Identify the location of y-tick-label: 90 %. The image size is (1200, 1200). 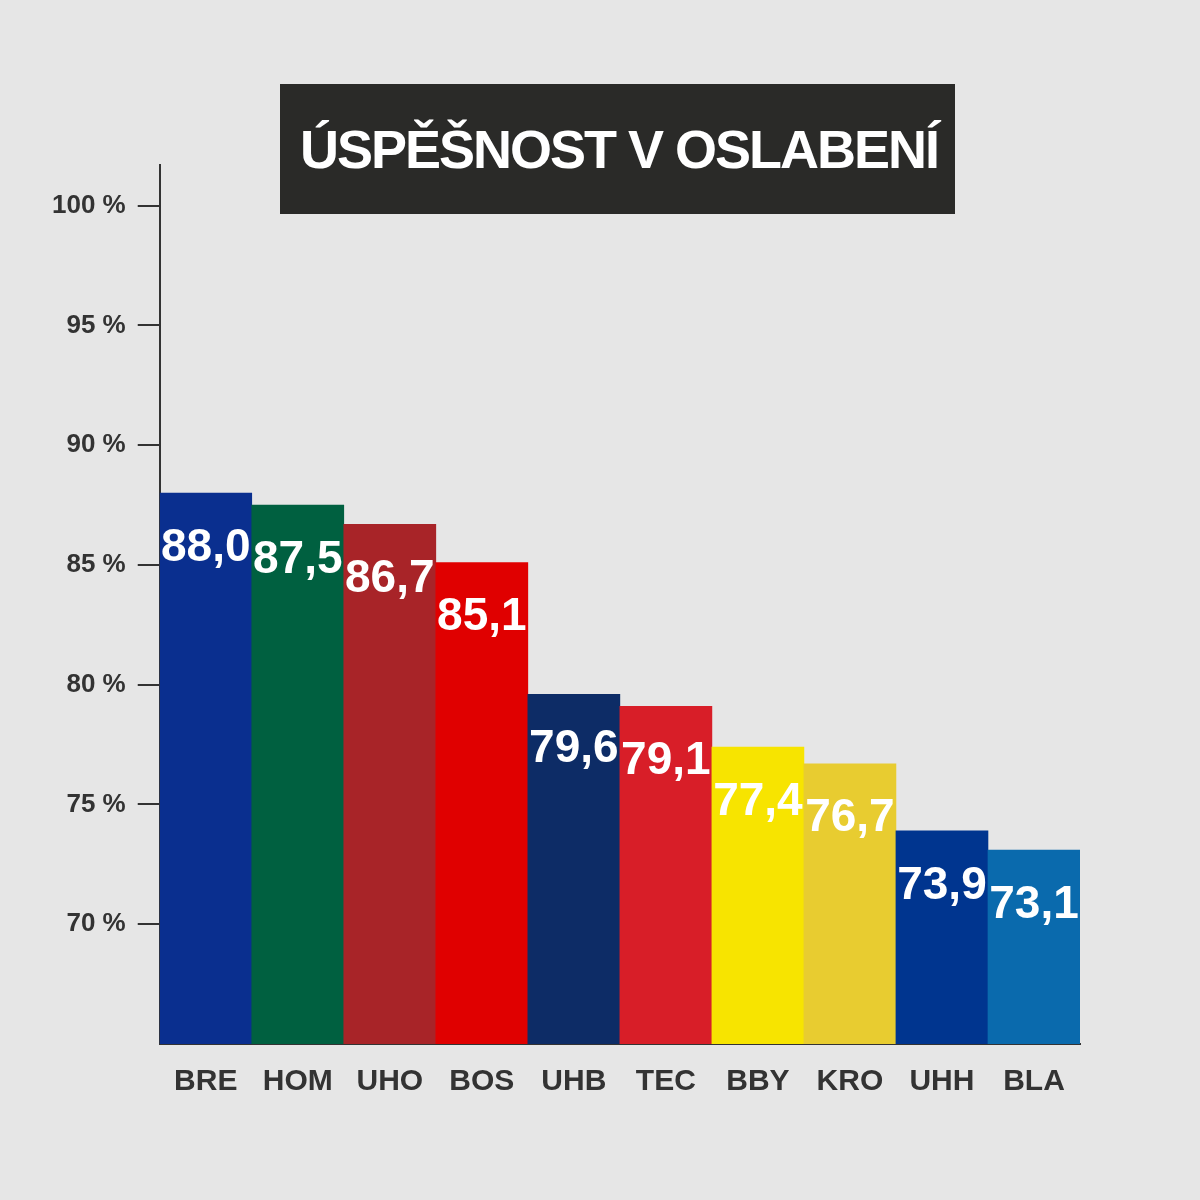
(96, 443).